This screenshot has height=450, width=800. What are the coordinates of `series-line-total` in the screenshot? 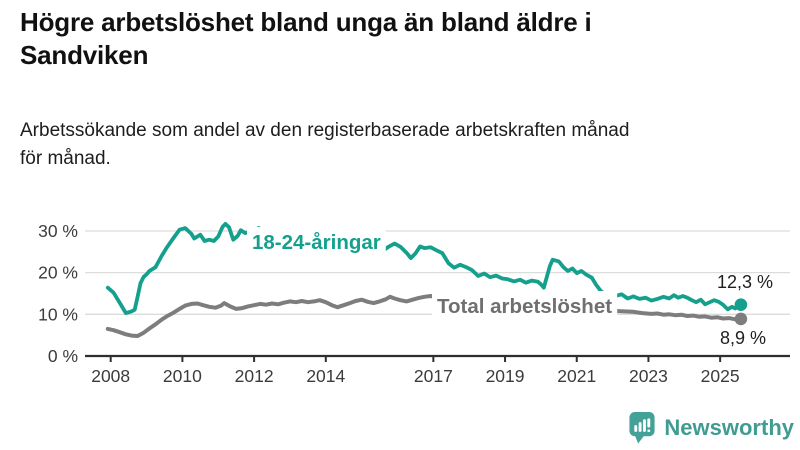 It's located at (424, 316).